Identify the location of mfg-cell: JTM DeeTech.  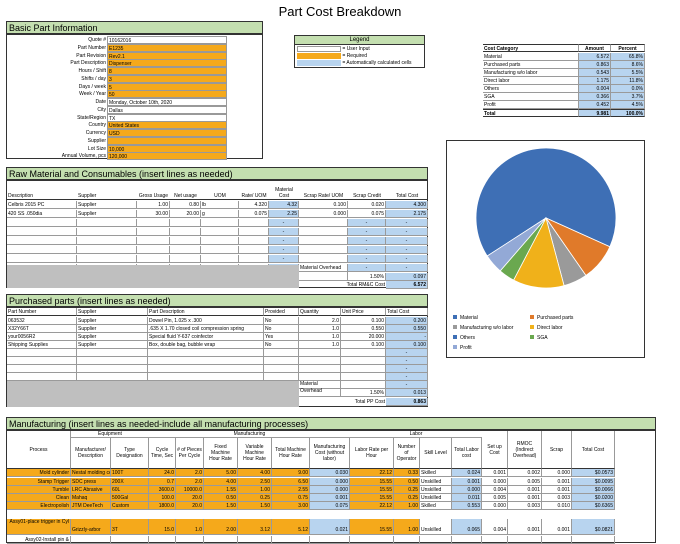
(91, 506).